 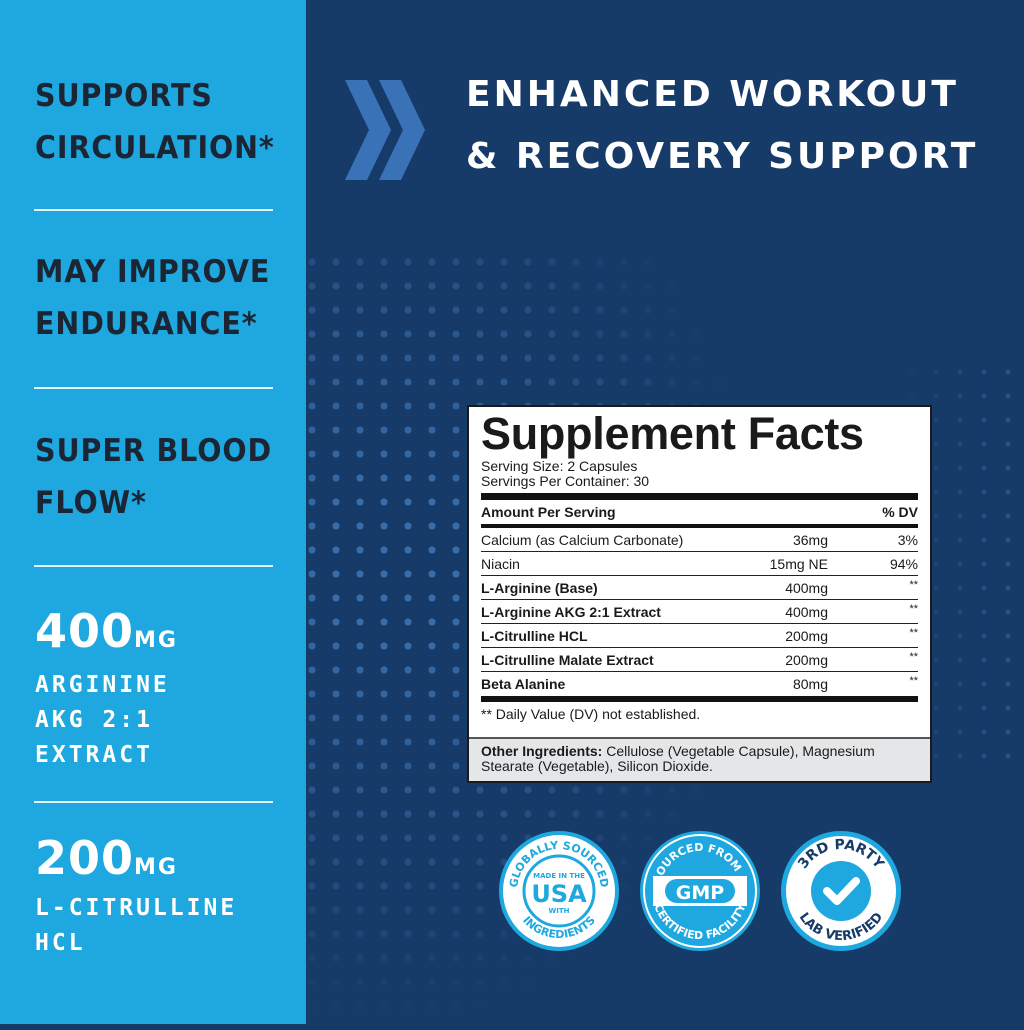 What do you see at coordinates (699, 683) in the screenshot?
I see `facts-row: Beta Alanine 80mg **` at bounding box center [699, 683].